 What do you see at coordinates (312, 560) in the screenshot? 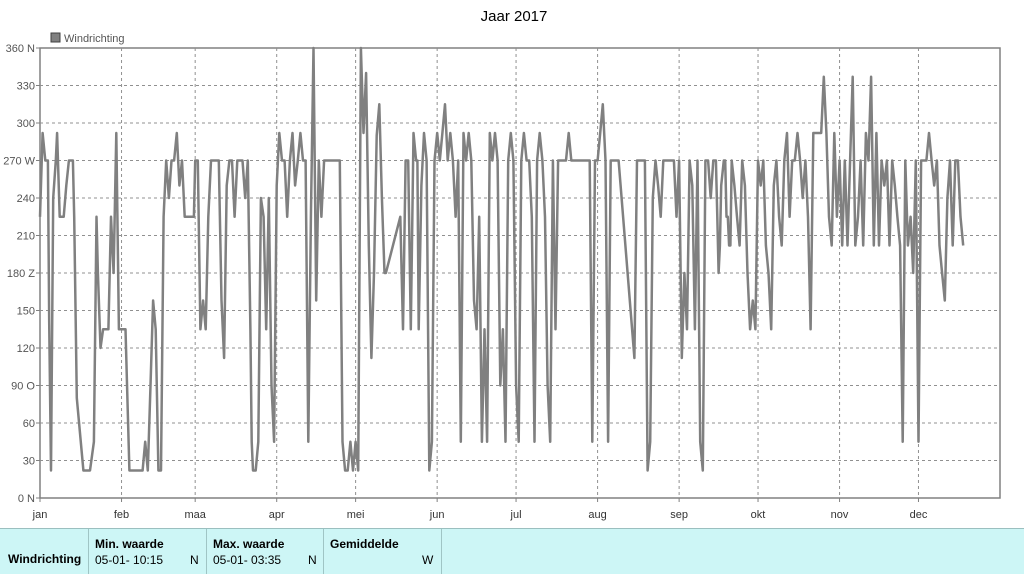
I see `max-direction: N` at bounding box center [312, 560].